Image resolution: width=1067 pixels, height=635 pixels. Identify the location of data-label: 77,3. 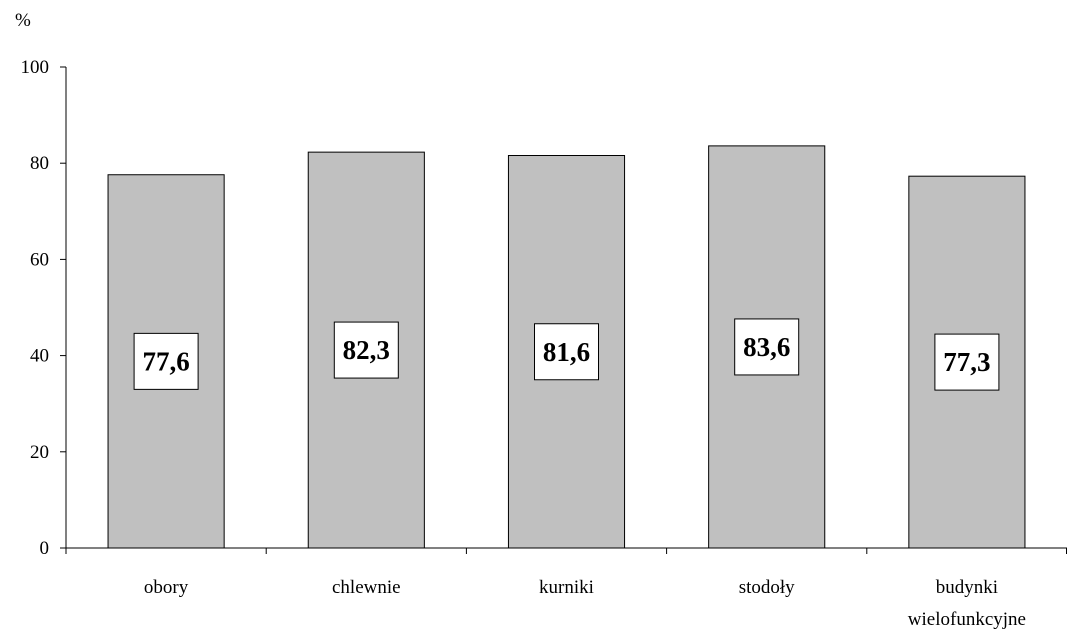
(966, 362).